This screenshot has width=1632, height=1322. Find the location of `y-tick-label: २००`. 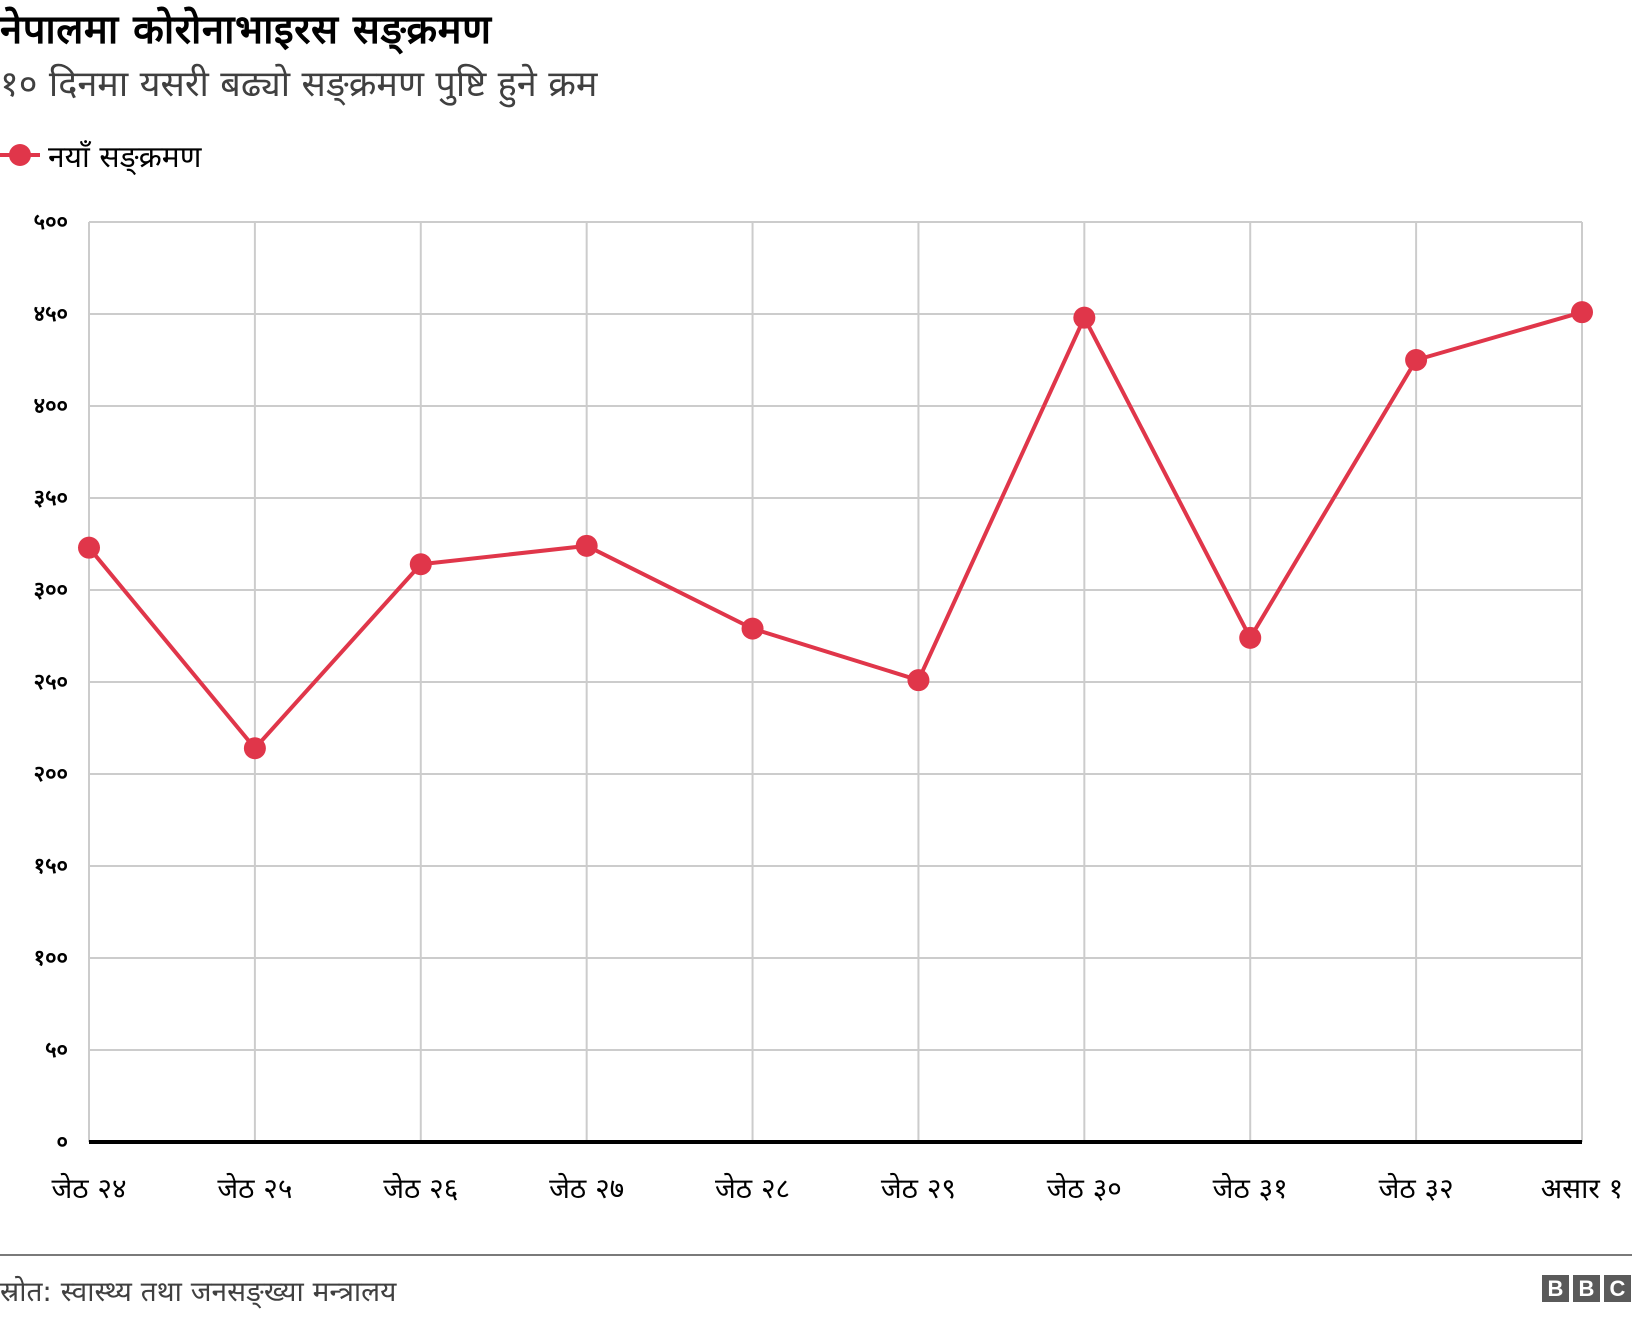

y-tick-label: २०० is located at coordinates (51, 774).